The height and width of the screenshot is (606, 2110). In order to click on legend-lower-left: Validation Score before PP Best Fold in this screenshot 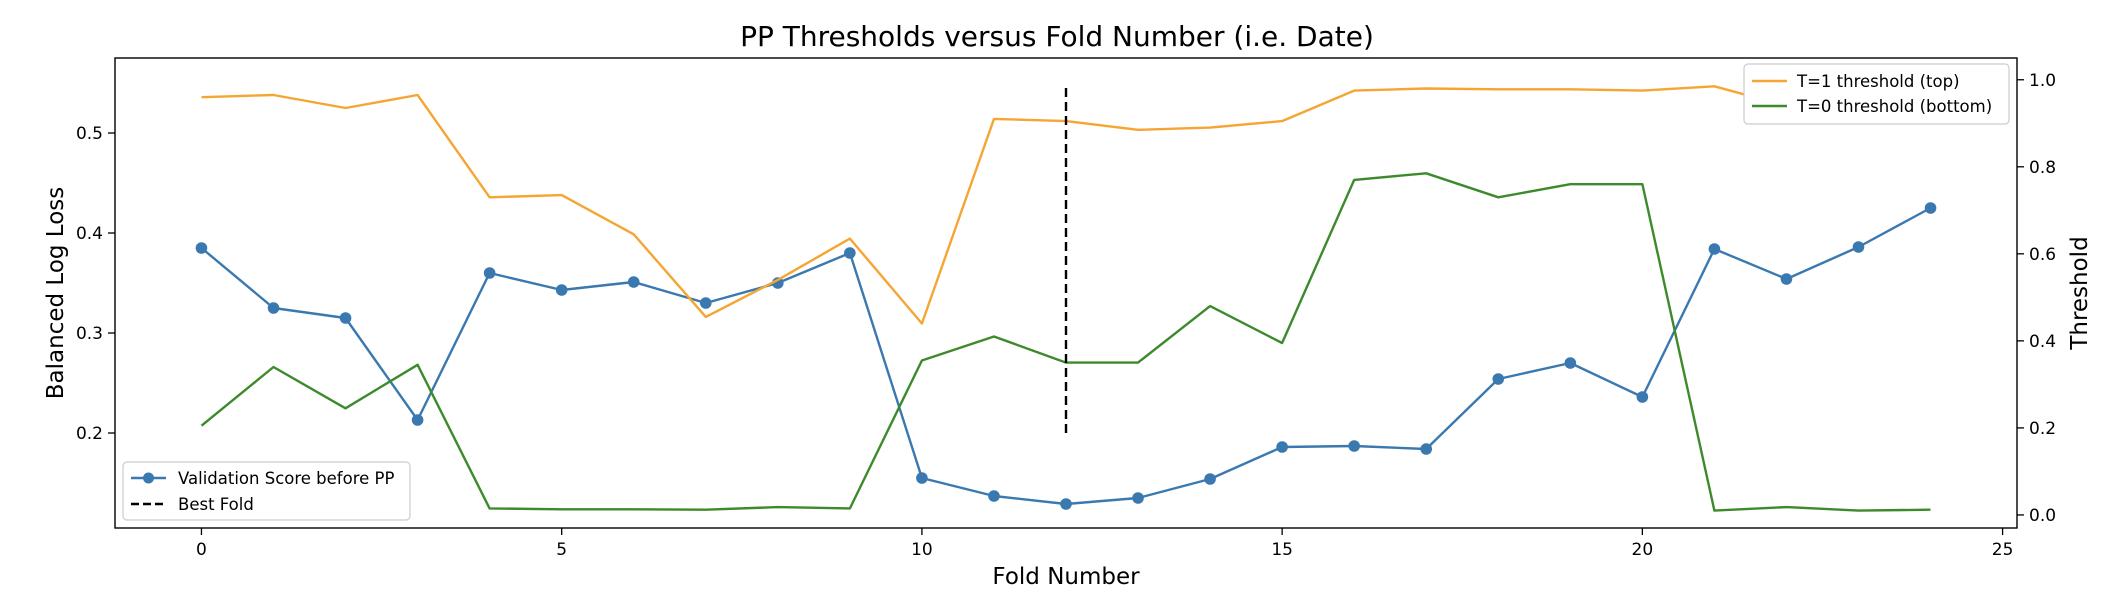, I will do `click(266, 491)`.